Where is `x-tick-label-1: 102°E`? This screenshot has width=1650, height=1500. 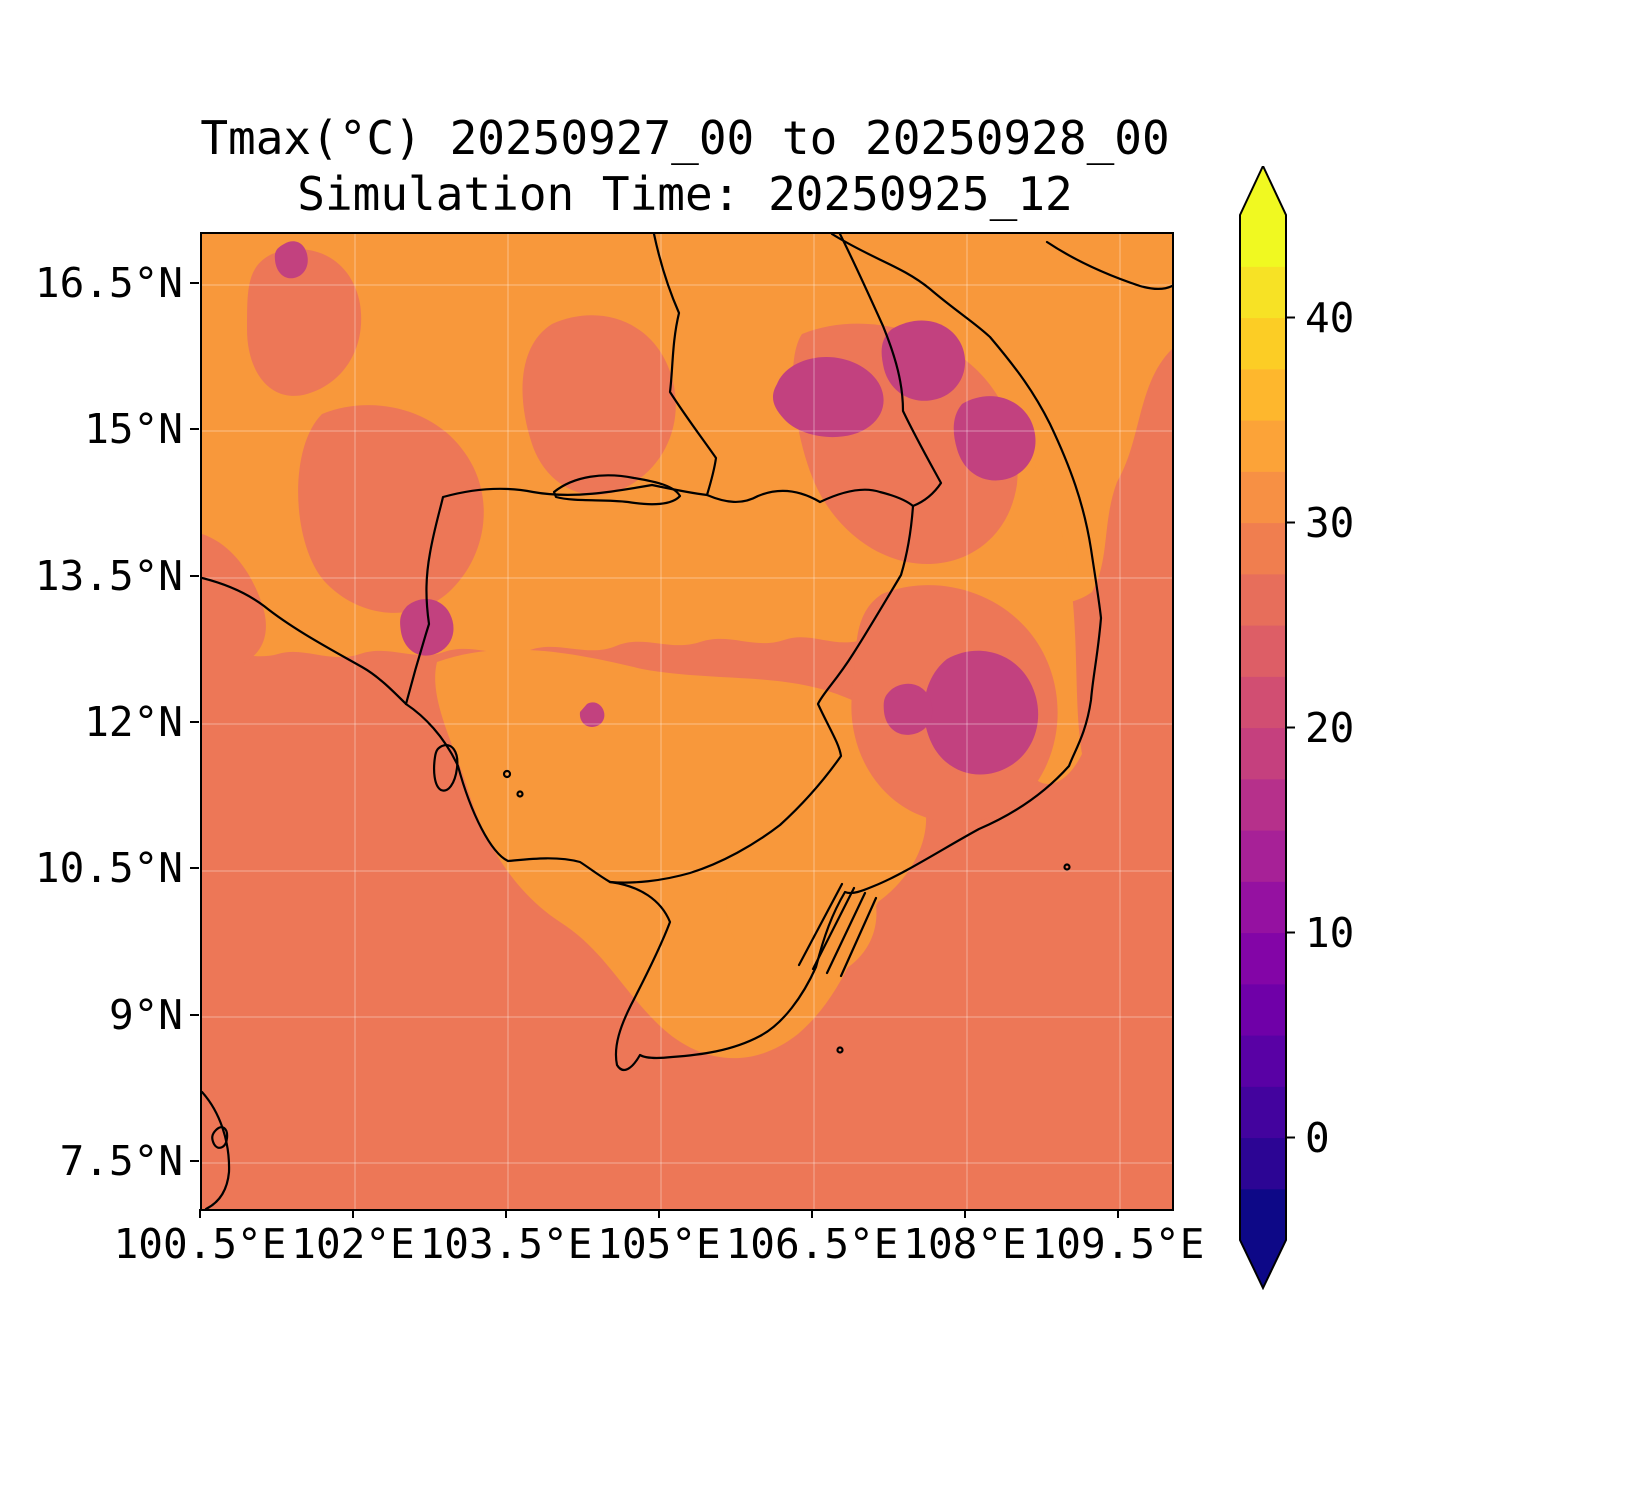 x-tick-label-1: 102°E is located at coordinates (353, 1244).